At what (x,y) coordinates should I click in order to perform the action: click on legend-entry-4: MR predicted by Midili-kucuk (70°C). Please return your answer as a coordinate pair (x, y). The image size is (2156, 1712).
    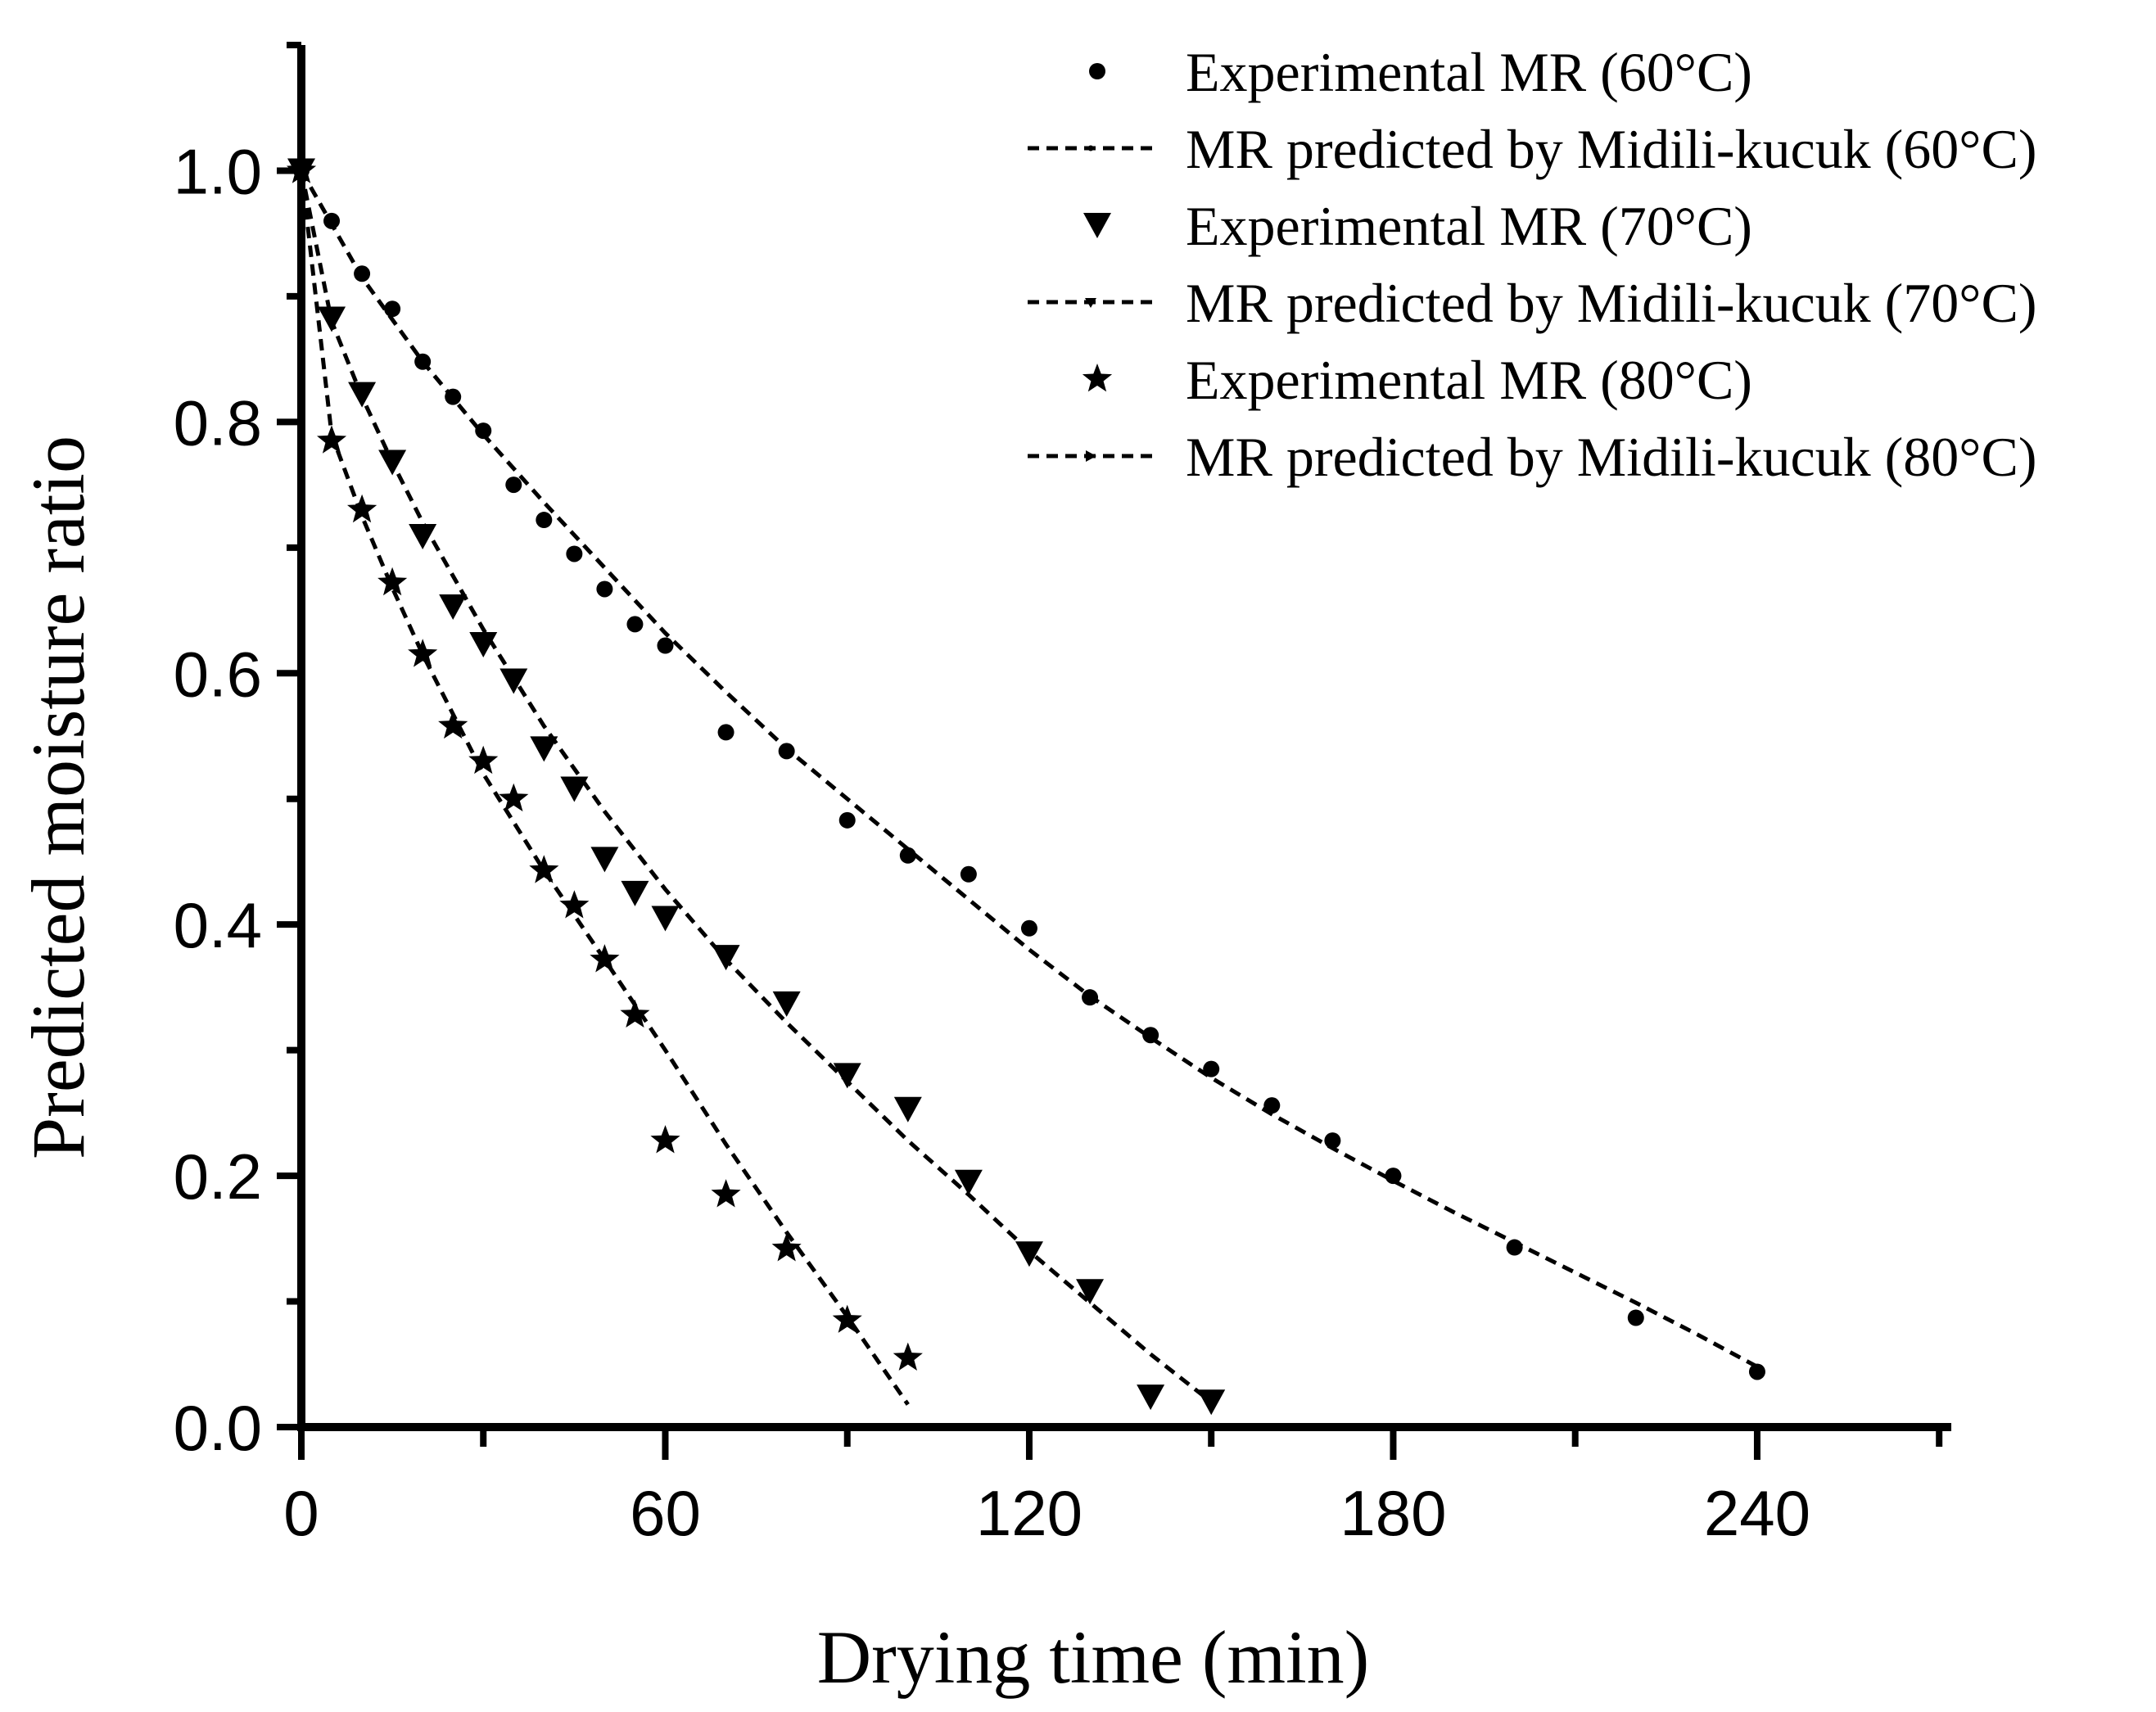
    Looking at the image, I should click on (1532, 303).